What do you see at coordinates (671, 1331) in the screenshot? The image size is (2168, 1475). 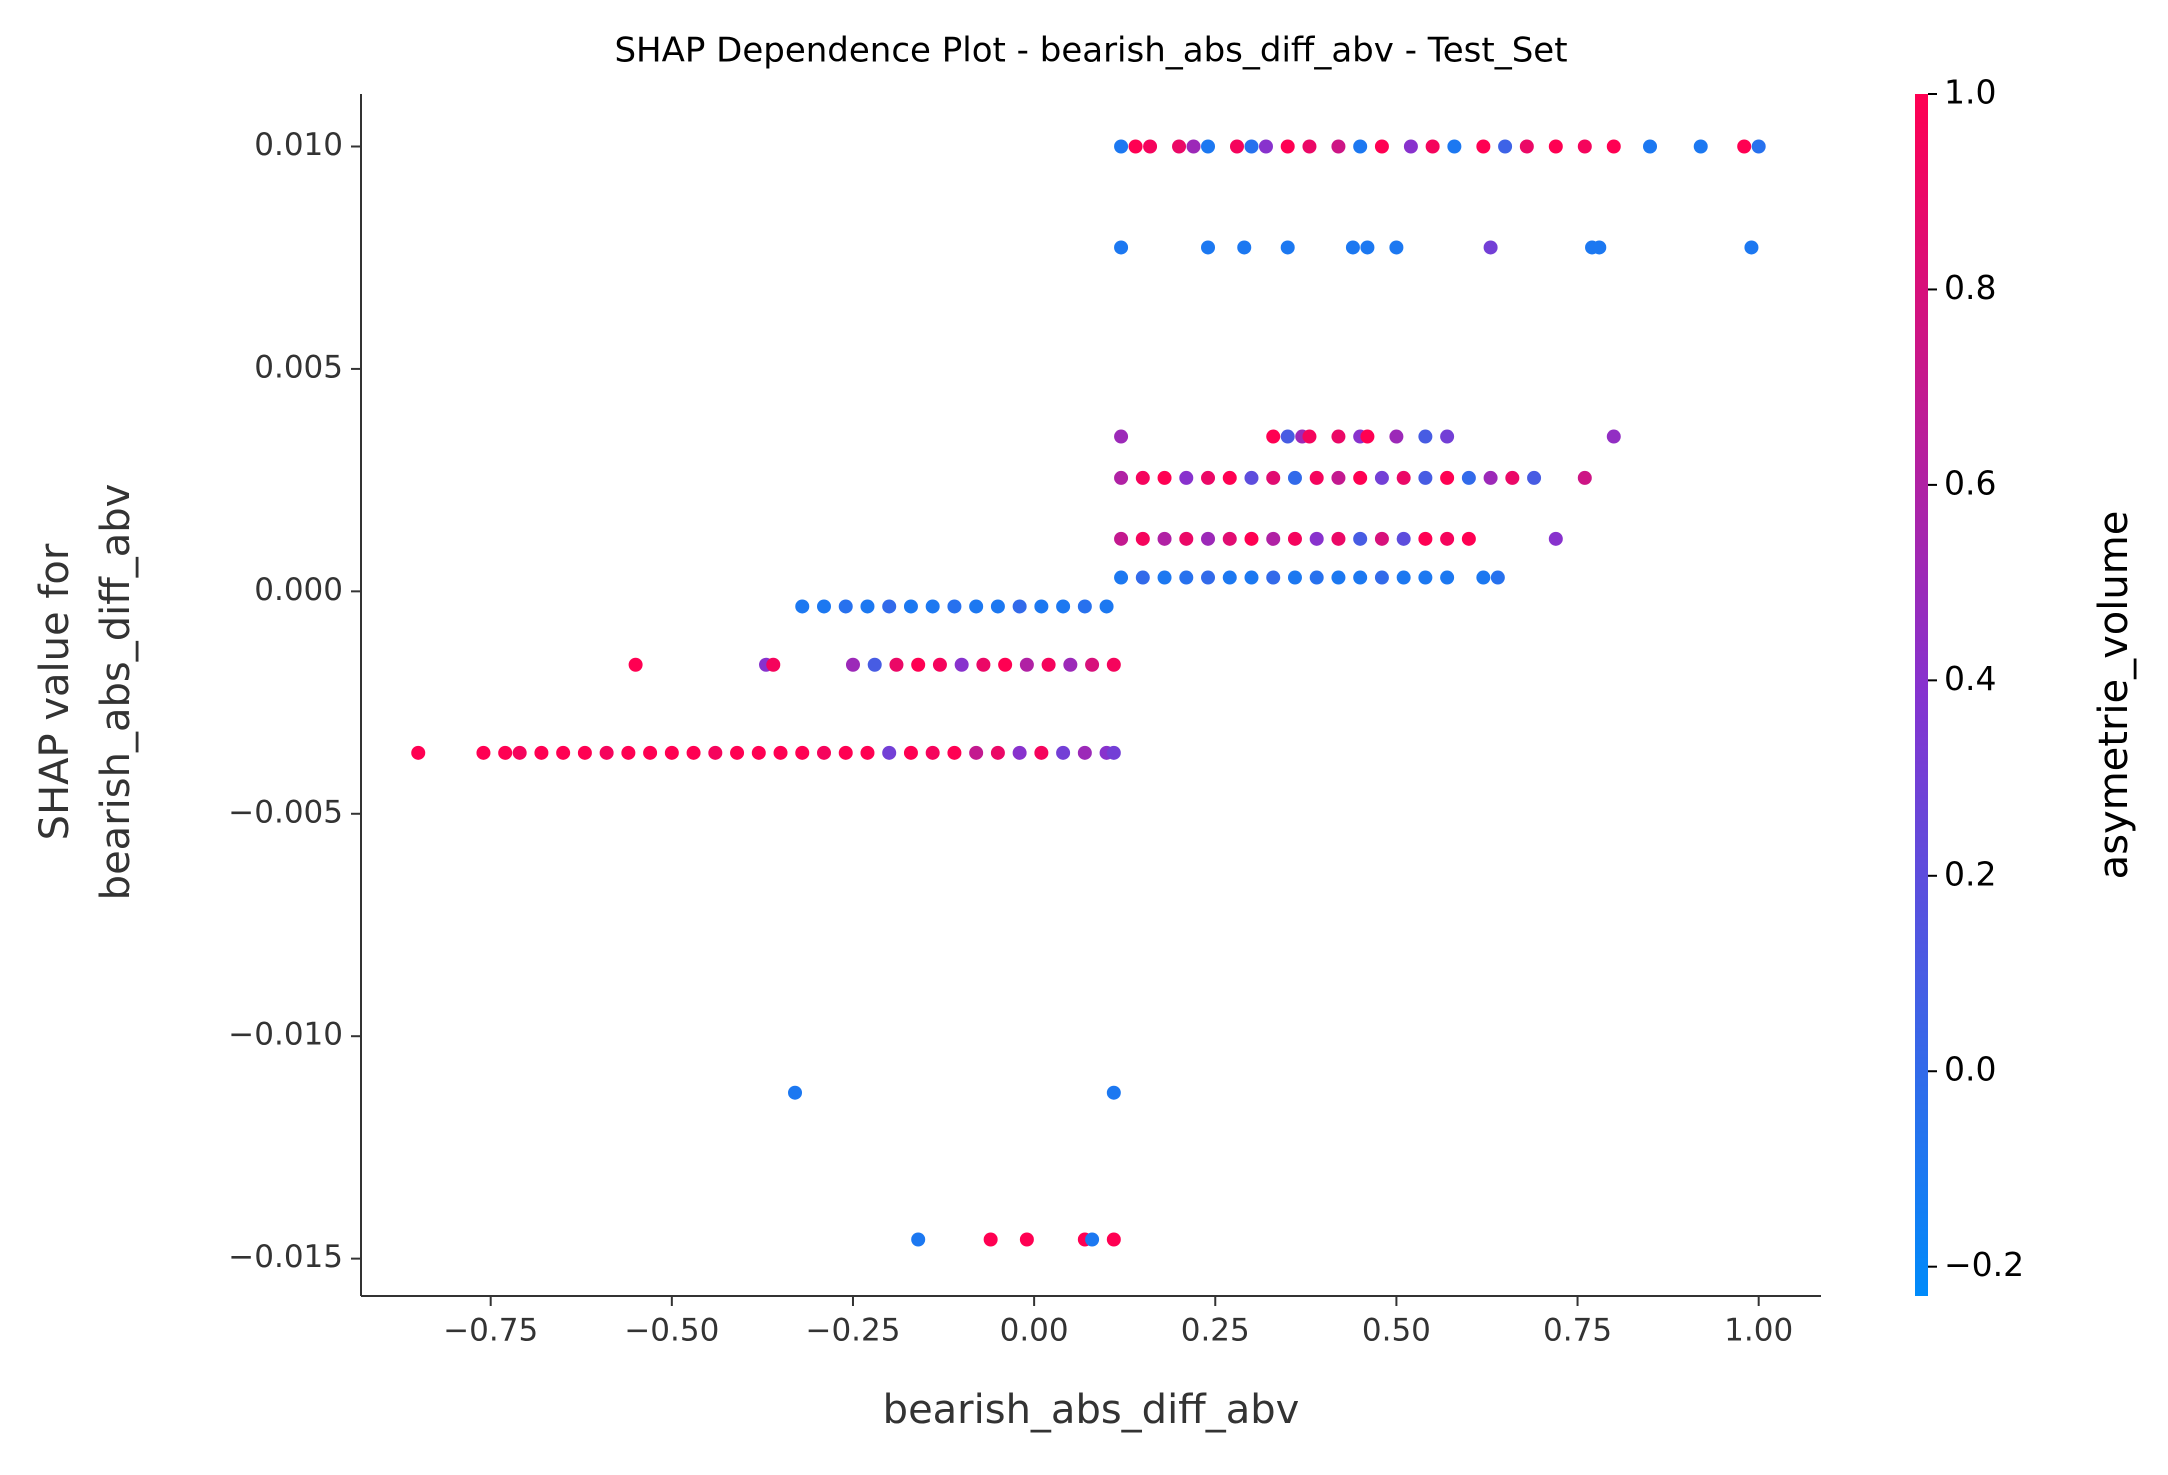 I see `x-tick-label: −0.50` at bounding box center [671, 1331].